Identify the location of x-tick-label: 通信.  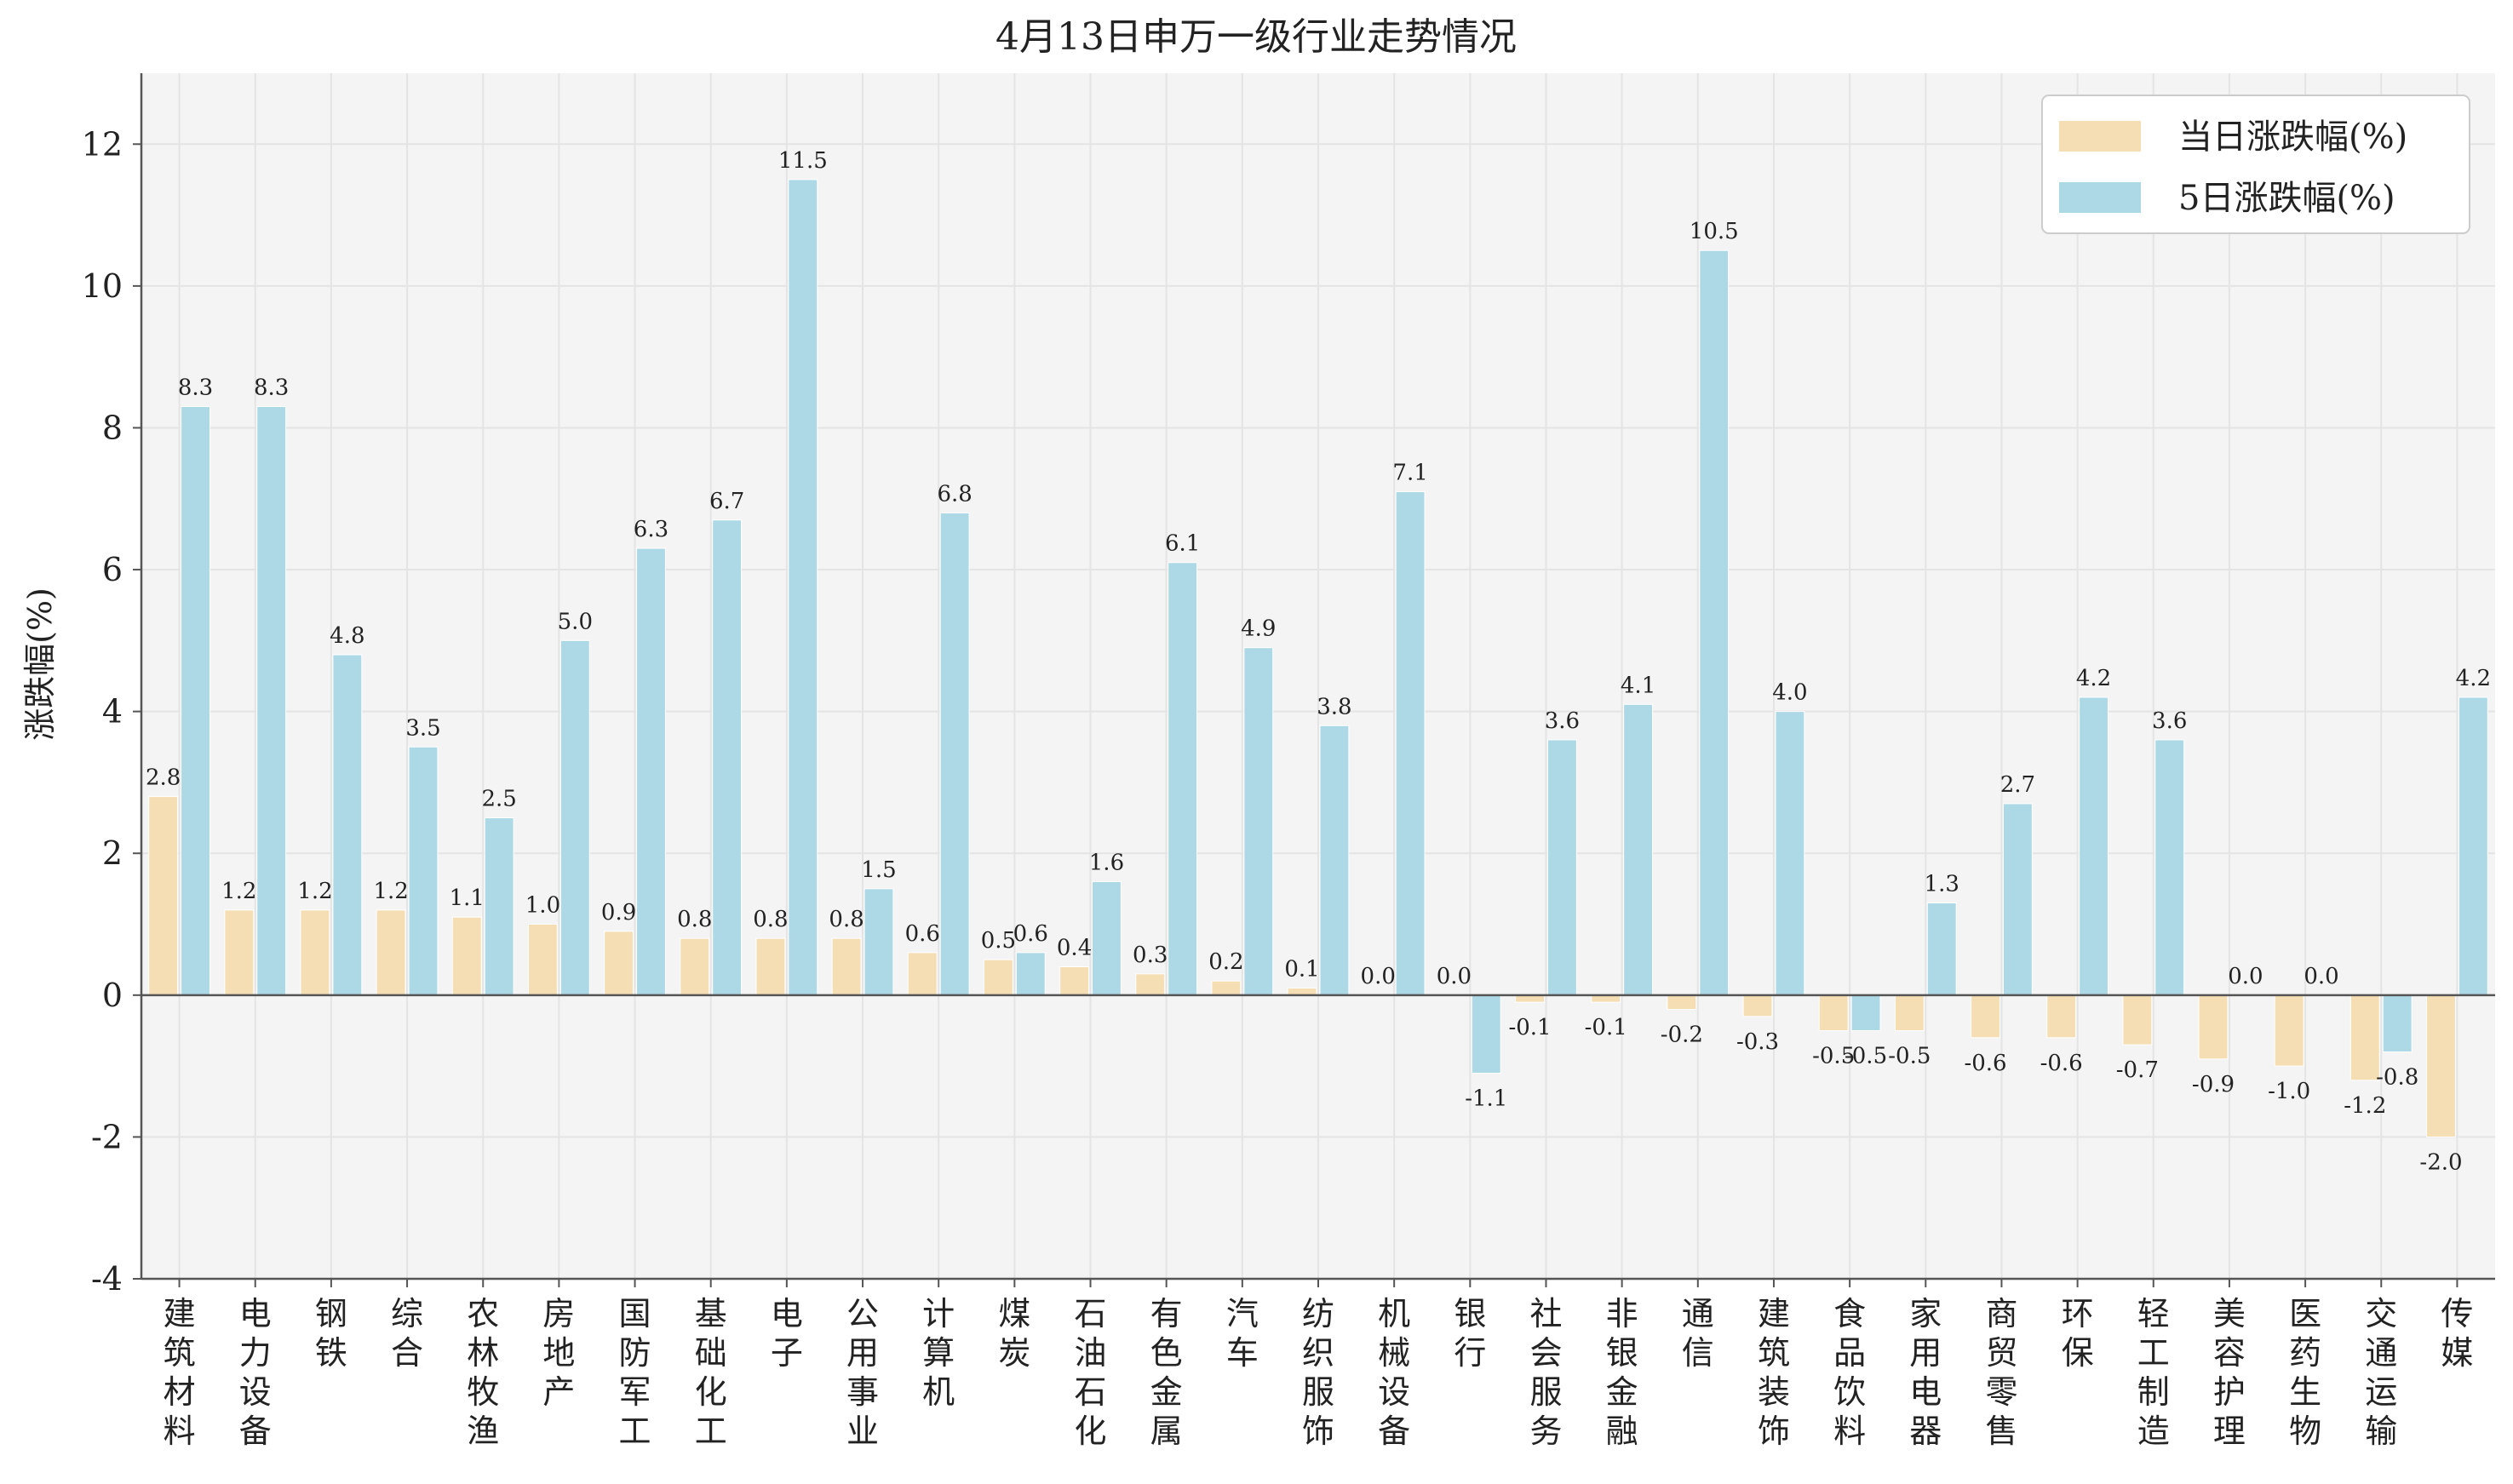
(1698, 1333).